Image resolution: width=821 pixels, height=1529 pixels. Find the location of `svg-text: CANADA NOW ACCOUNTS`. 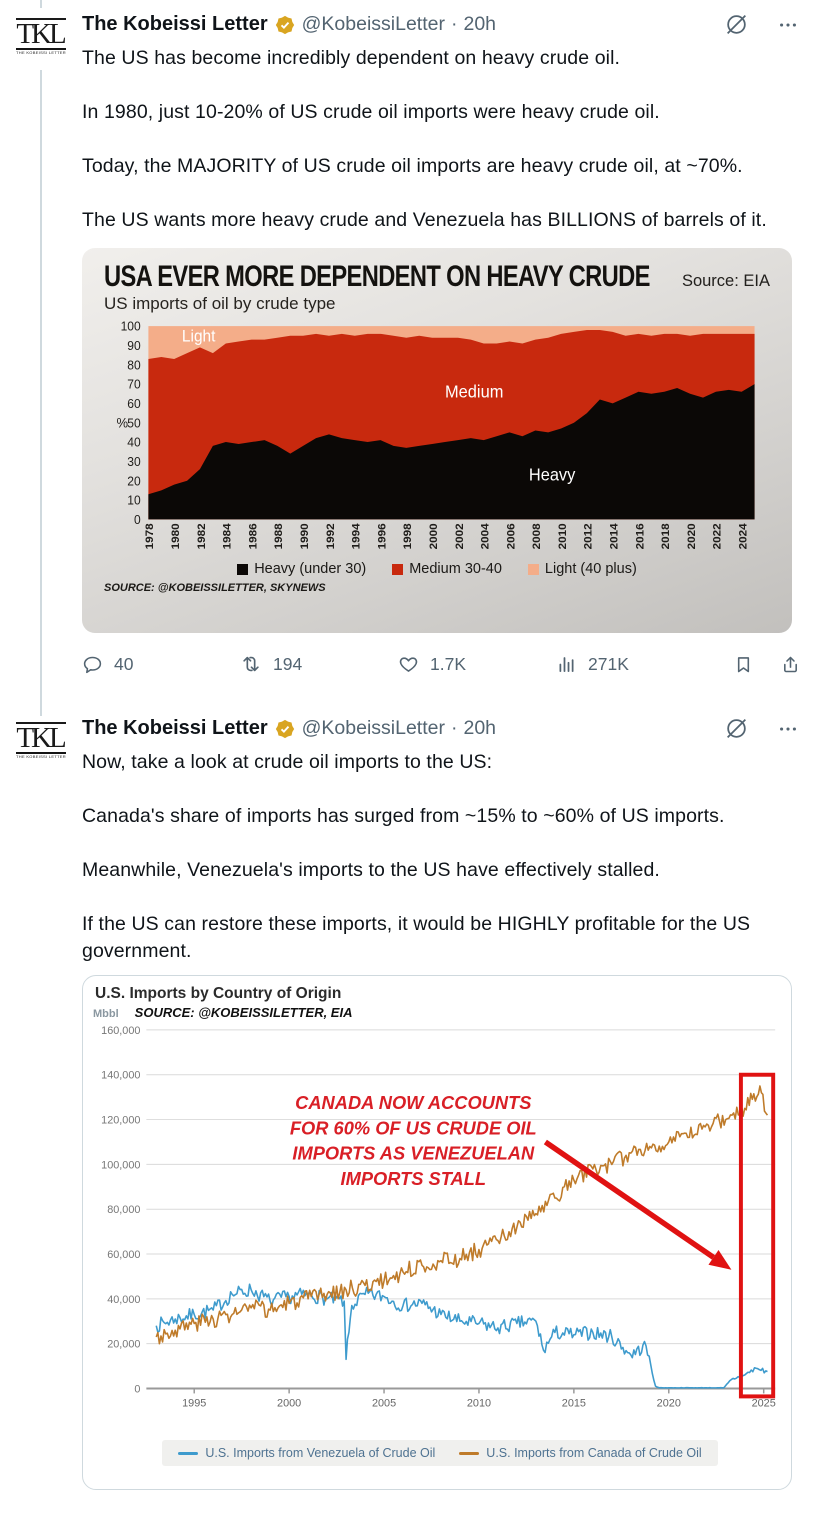

svg-text: CANADA NOW ACCOUNTS is located at coordinates (413, 1102).